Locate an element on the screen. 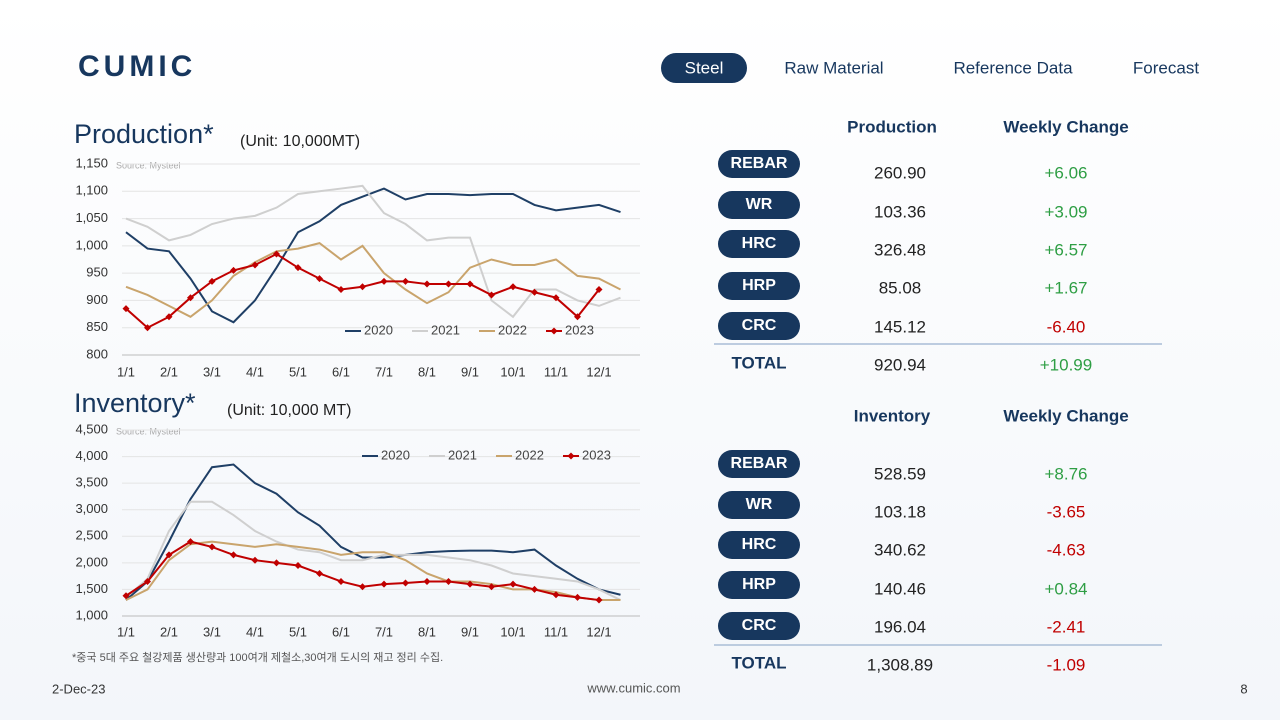  nav-item: Raw Material is located at coordinates (833, 67).